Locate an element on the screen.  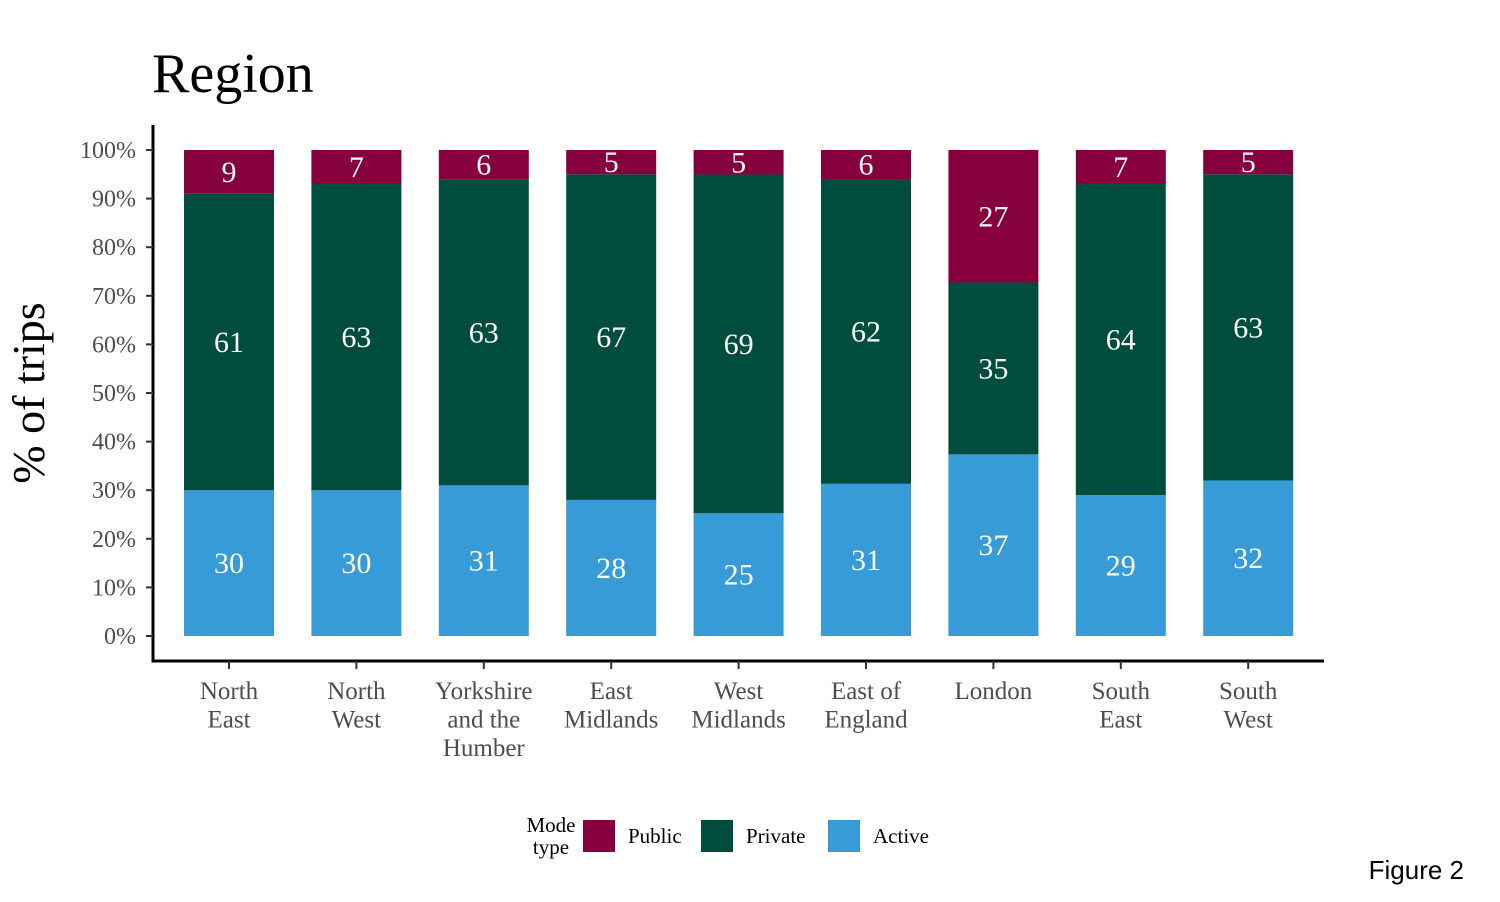
y-axis-label: % of trips is located at coordinates (28, 392).